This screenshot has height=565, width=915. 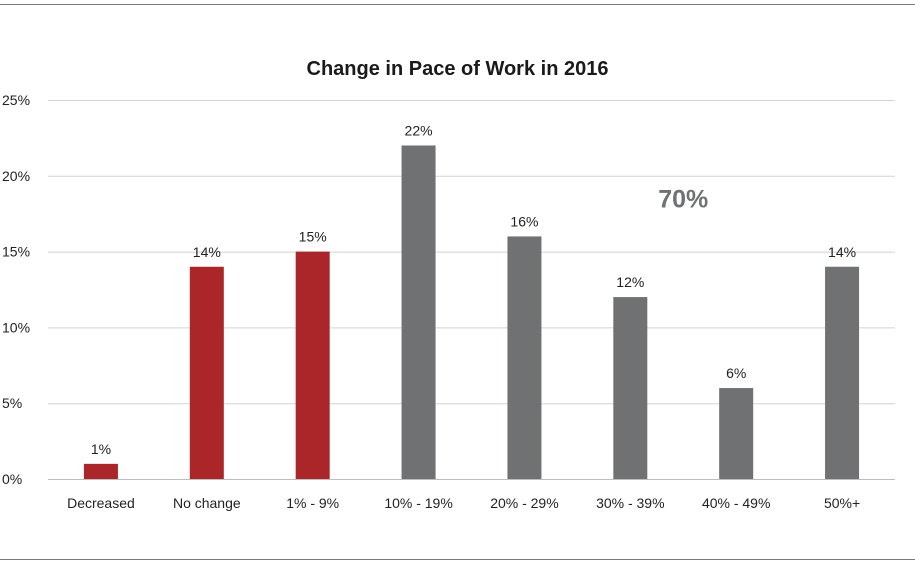 I want to click on x-tick-label: 50%+, so click(x=842, y=503).